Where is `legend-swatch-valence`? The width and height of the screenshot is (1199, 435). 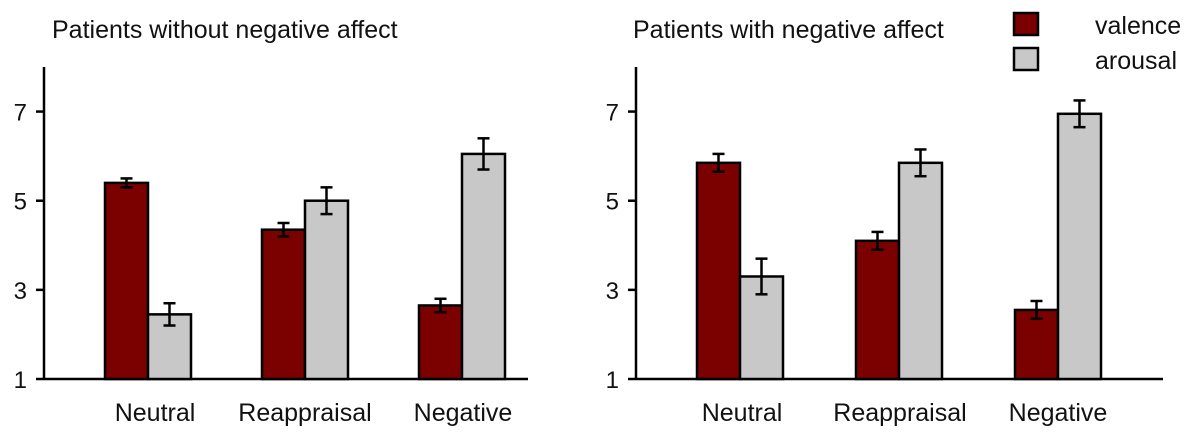
legend-swatch-valence is located at coordinates (1026, 24).